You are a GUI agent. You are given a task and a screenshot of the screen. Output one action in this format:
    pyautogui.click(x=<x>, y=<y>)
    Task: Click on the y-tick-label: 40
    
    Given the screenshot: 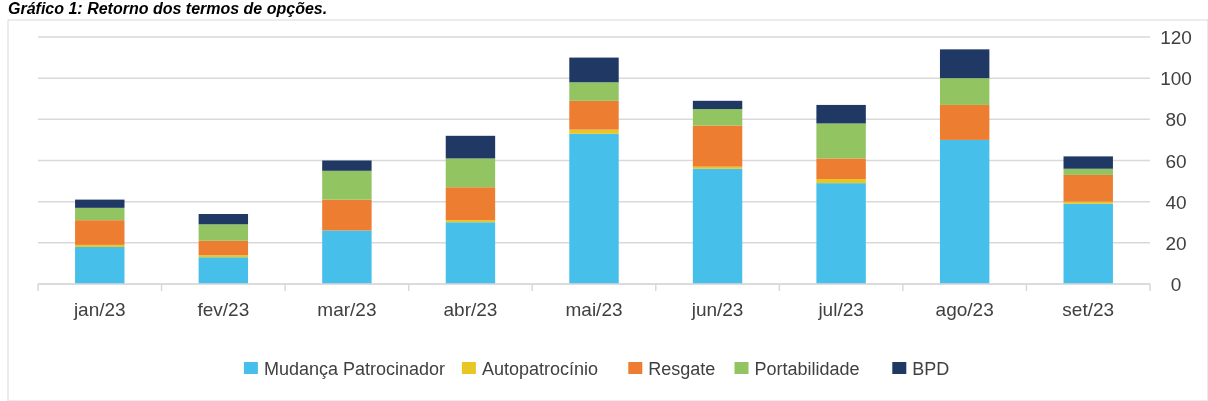 What is the action you would take?
    pyautogui.click(x=1176, y=202)
    